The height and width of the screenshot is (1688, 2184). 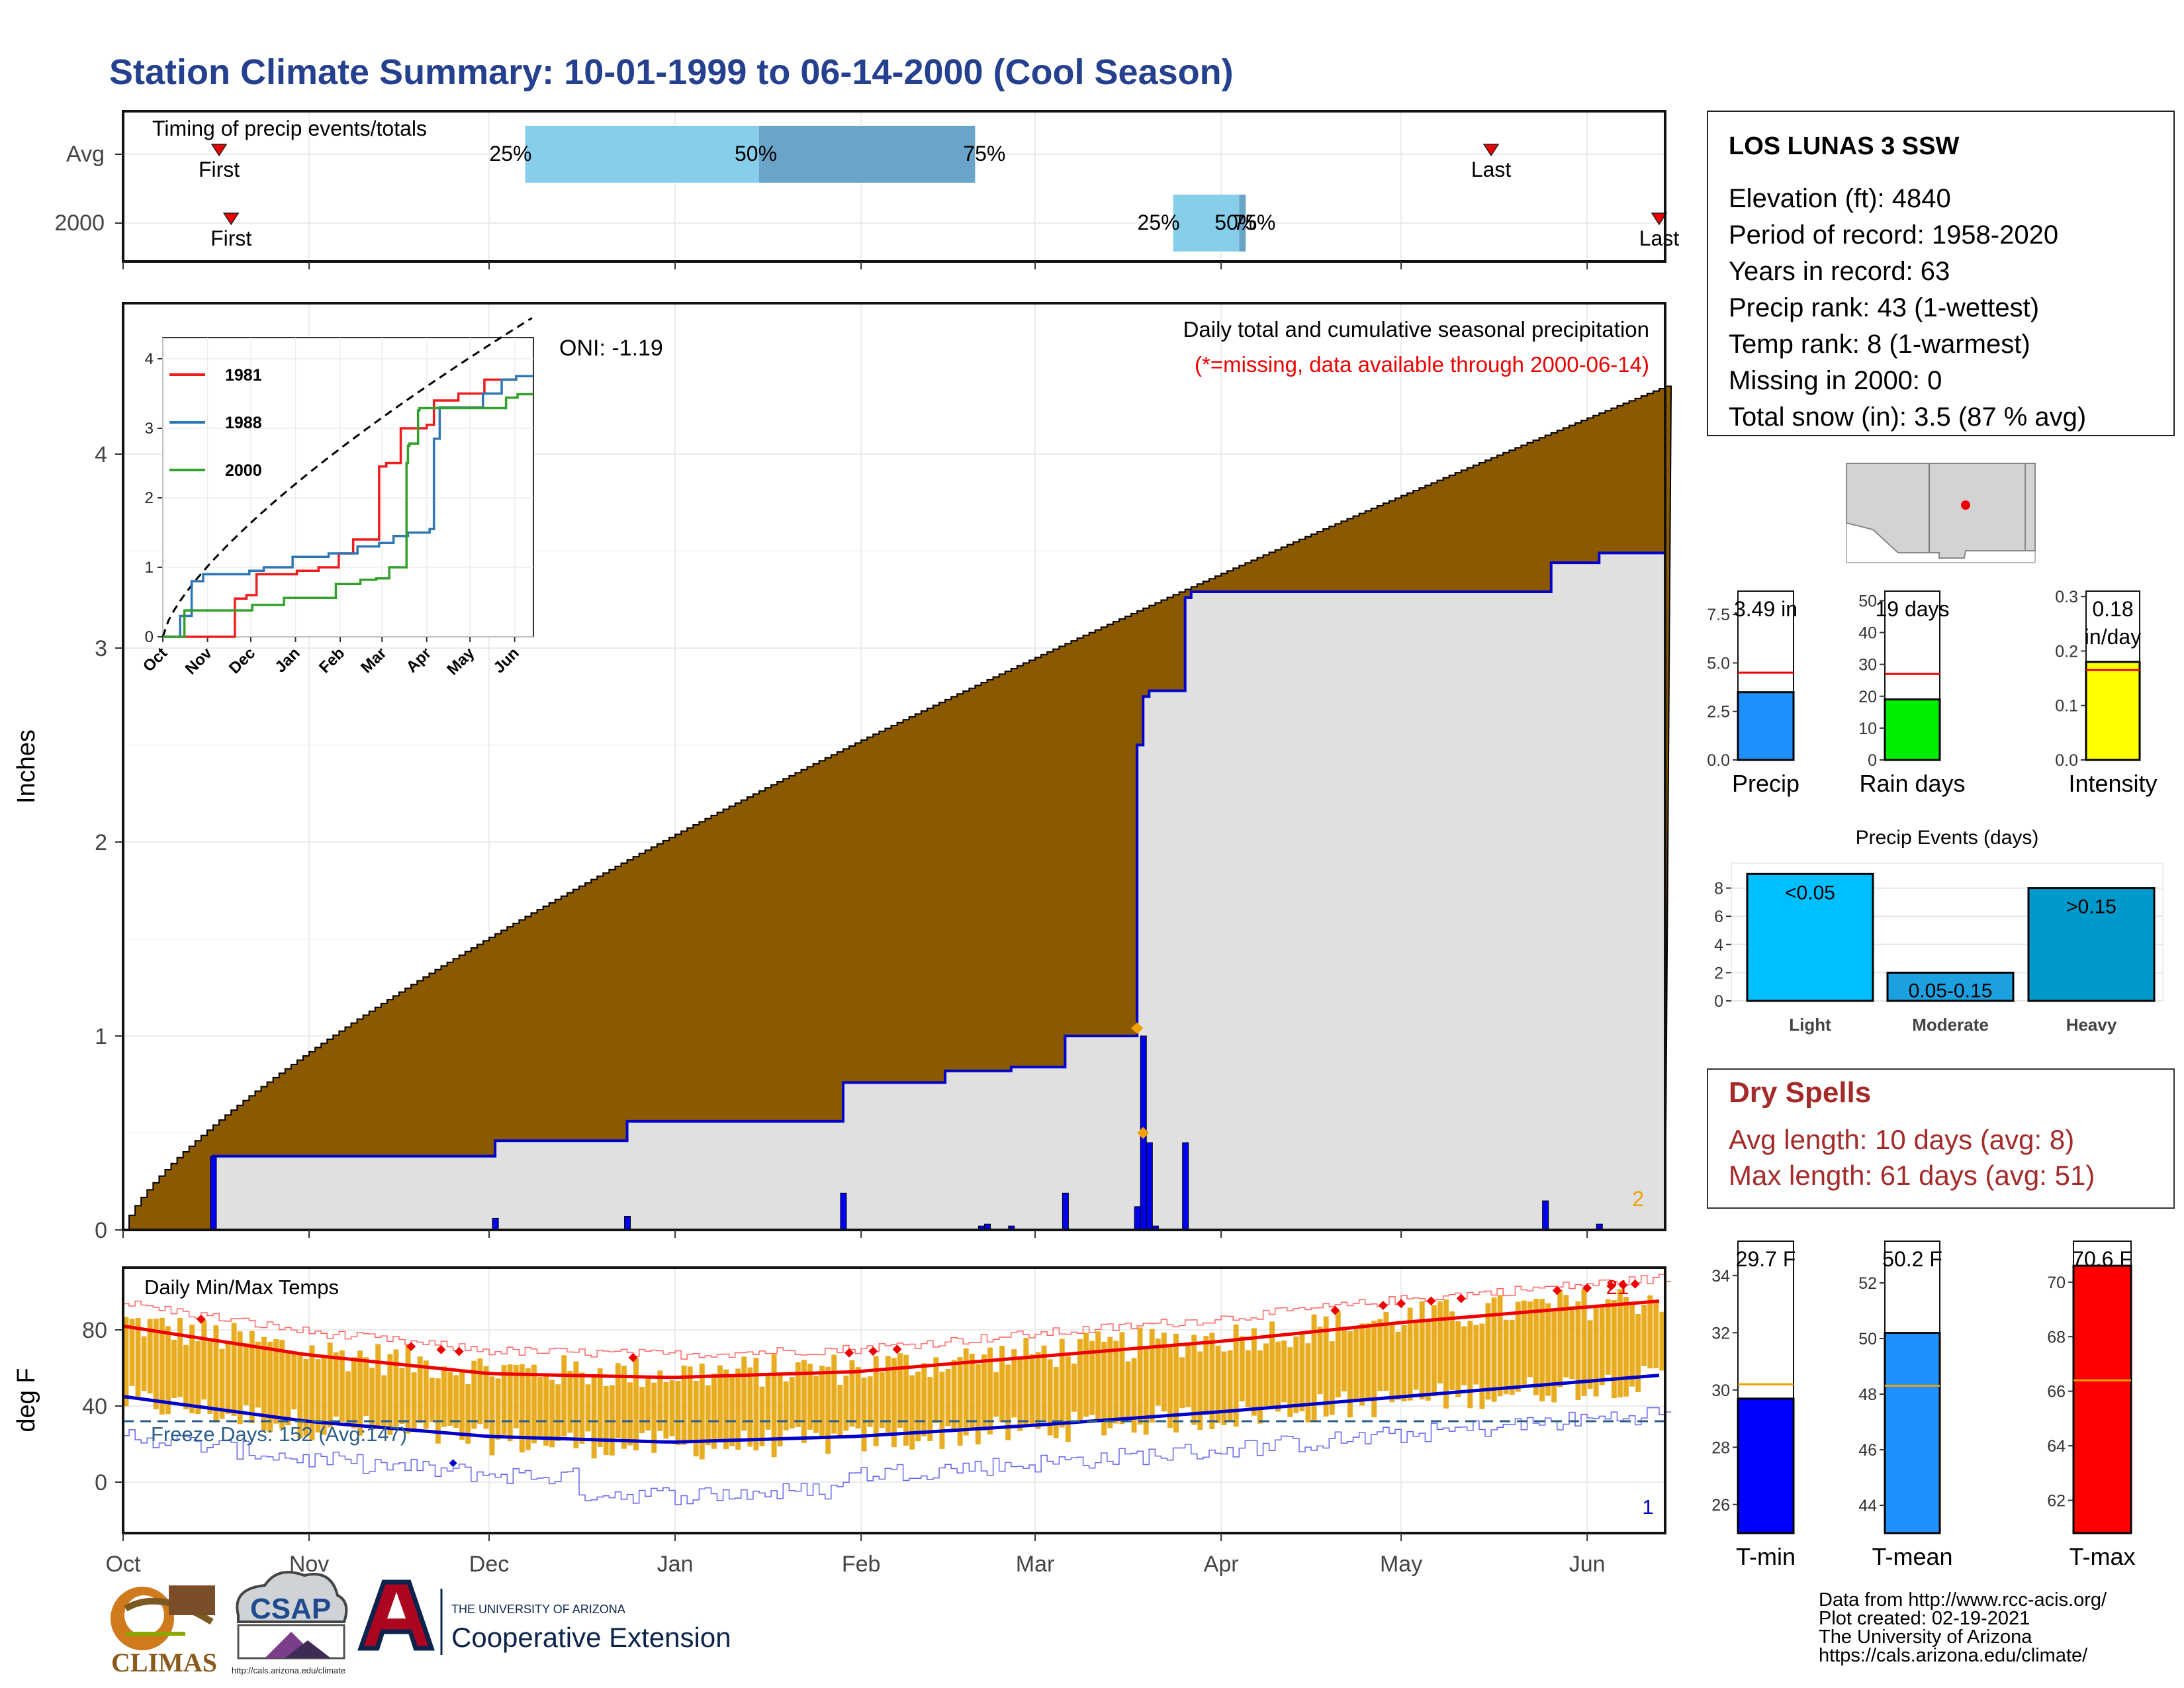 I want to click on station-precip-rank: Precip rank: 43 (1-wettest), so click(x=1884, y=307).